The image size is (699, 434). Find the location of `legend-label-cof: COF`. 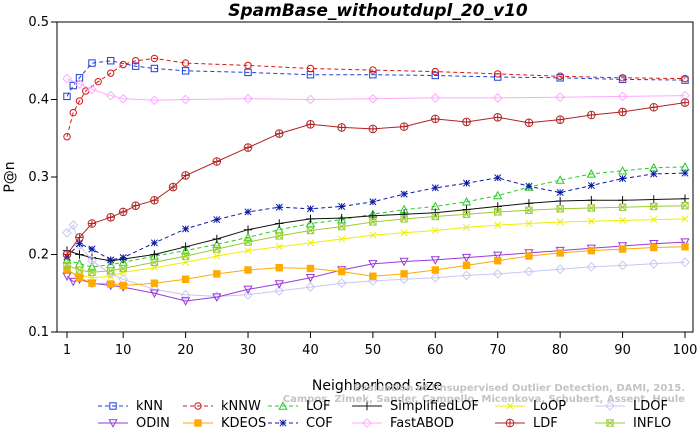

legend-label-cof: COF is located at coordinates (319, 423).